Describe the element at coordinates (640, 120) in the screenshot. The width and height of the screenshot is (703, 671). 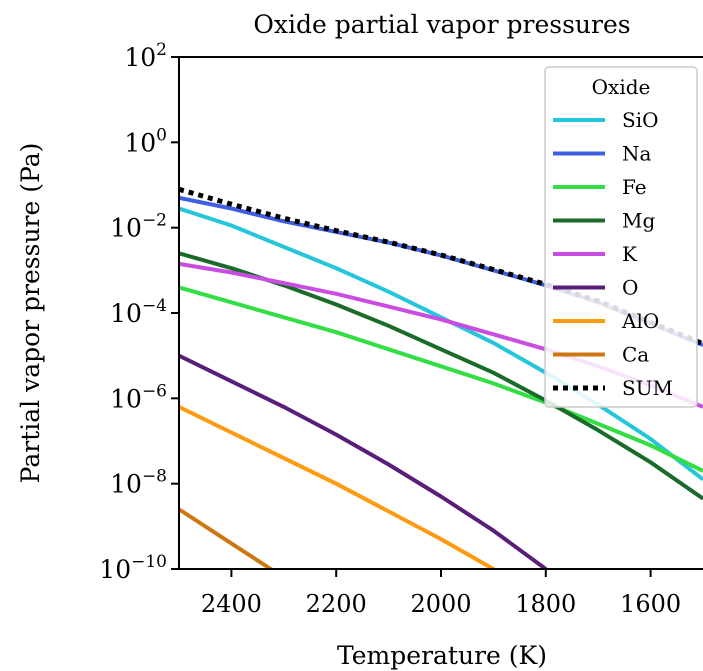
I see `legend-label-sio: SiO` at that location.